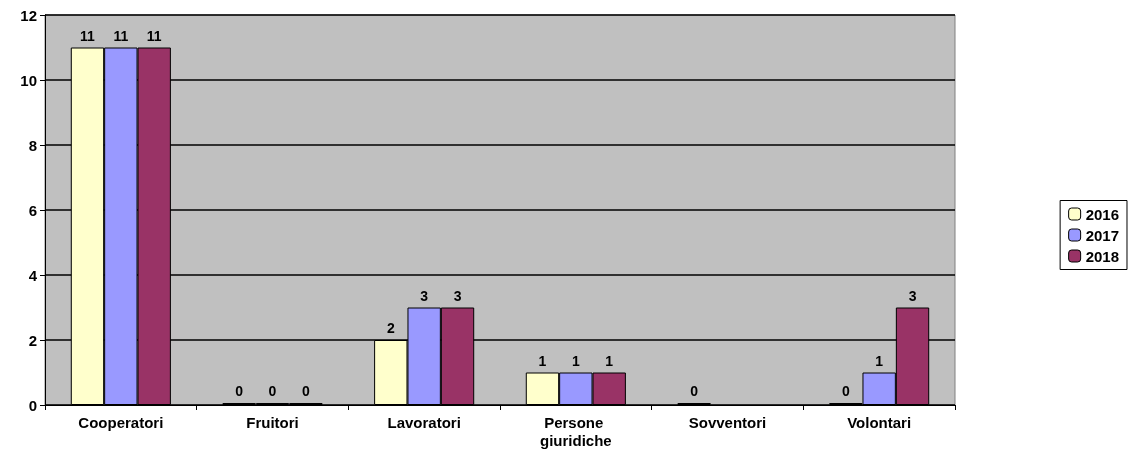 This screenshot has width=1137, height=470. Describe the element at coordinates (1102, 214) in the screenshot. I see `legend-label: 2016` at that location.